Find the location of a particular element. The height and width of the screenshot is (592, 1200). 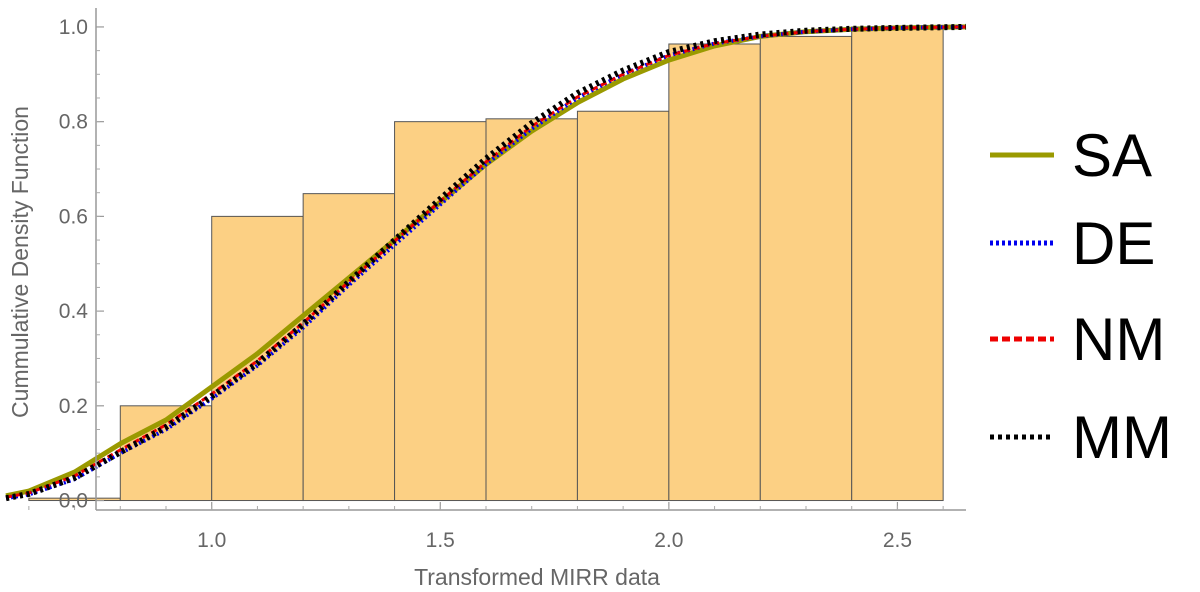

y-tick-label: 1.0 is located at coordinates (73, 27).